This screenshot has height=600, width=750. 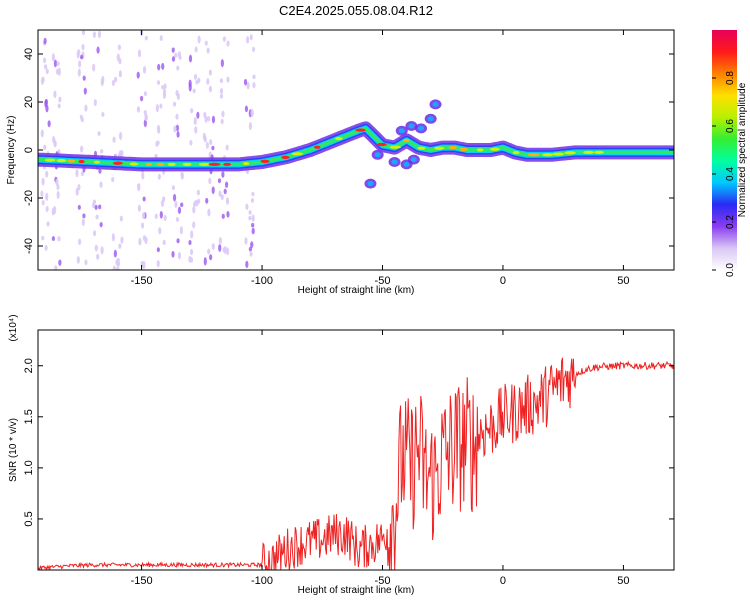 What do you see at coordinates (13, 327) in the screenshot?
I see `snr-y-multiplier: (x10⁴)` at bounding box center [13, 327].